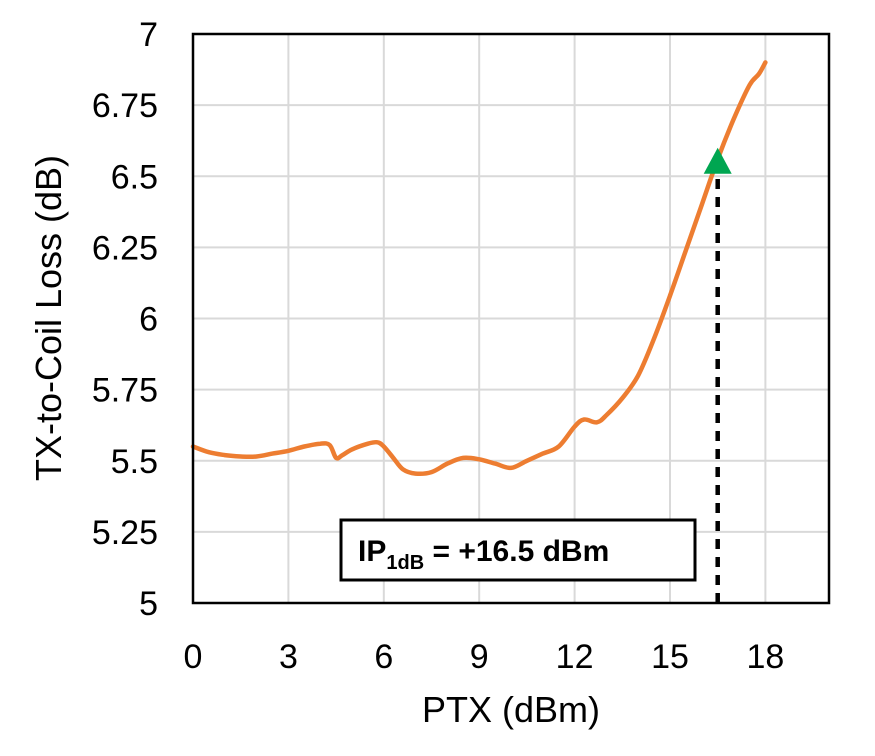  Describe the element at coordinates (134, 462) in the screenshot. I see `y-tick-label: 5.5` at that location.